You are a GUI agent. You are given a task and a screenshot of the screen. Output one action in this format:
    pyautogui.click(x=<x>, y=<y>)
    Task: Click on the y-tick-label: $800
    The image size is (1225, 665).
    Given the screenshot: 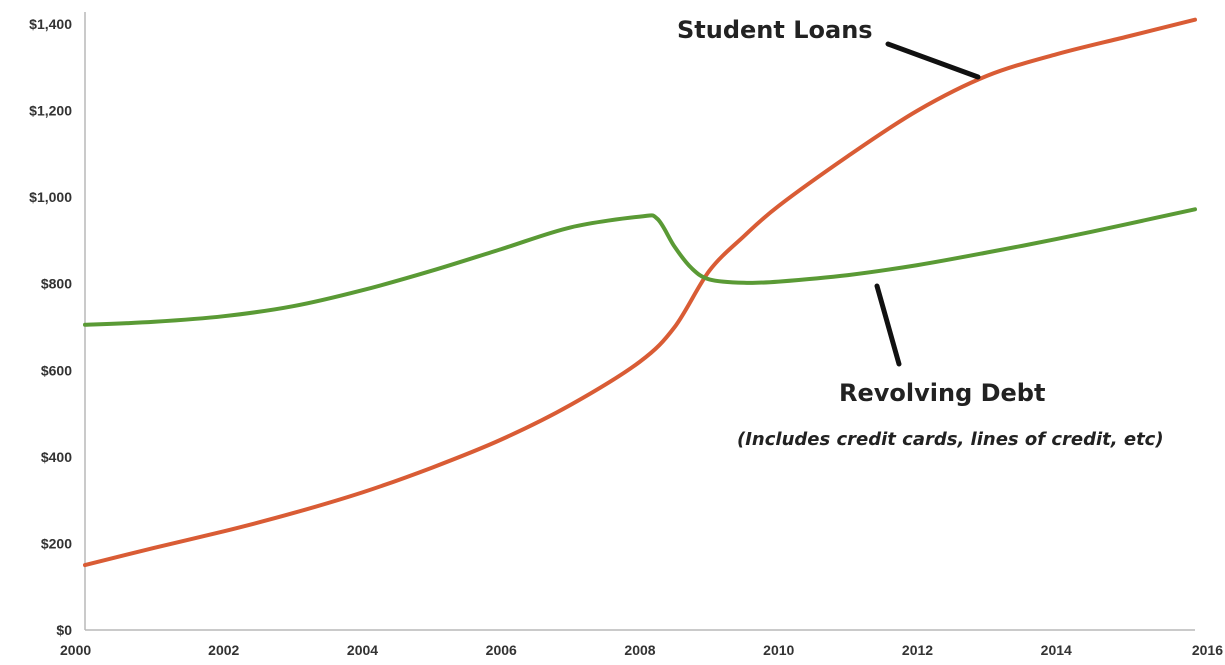 What is the action you would take?
    pyautogui.click(x=56, y=284)
    